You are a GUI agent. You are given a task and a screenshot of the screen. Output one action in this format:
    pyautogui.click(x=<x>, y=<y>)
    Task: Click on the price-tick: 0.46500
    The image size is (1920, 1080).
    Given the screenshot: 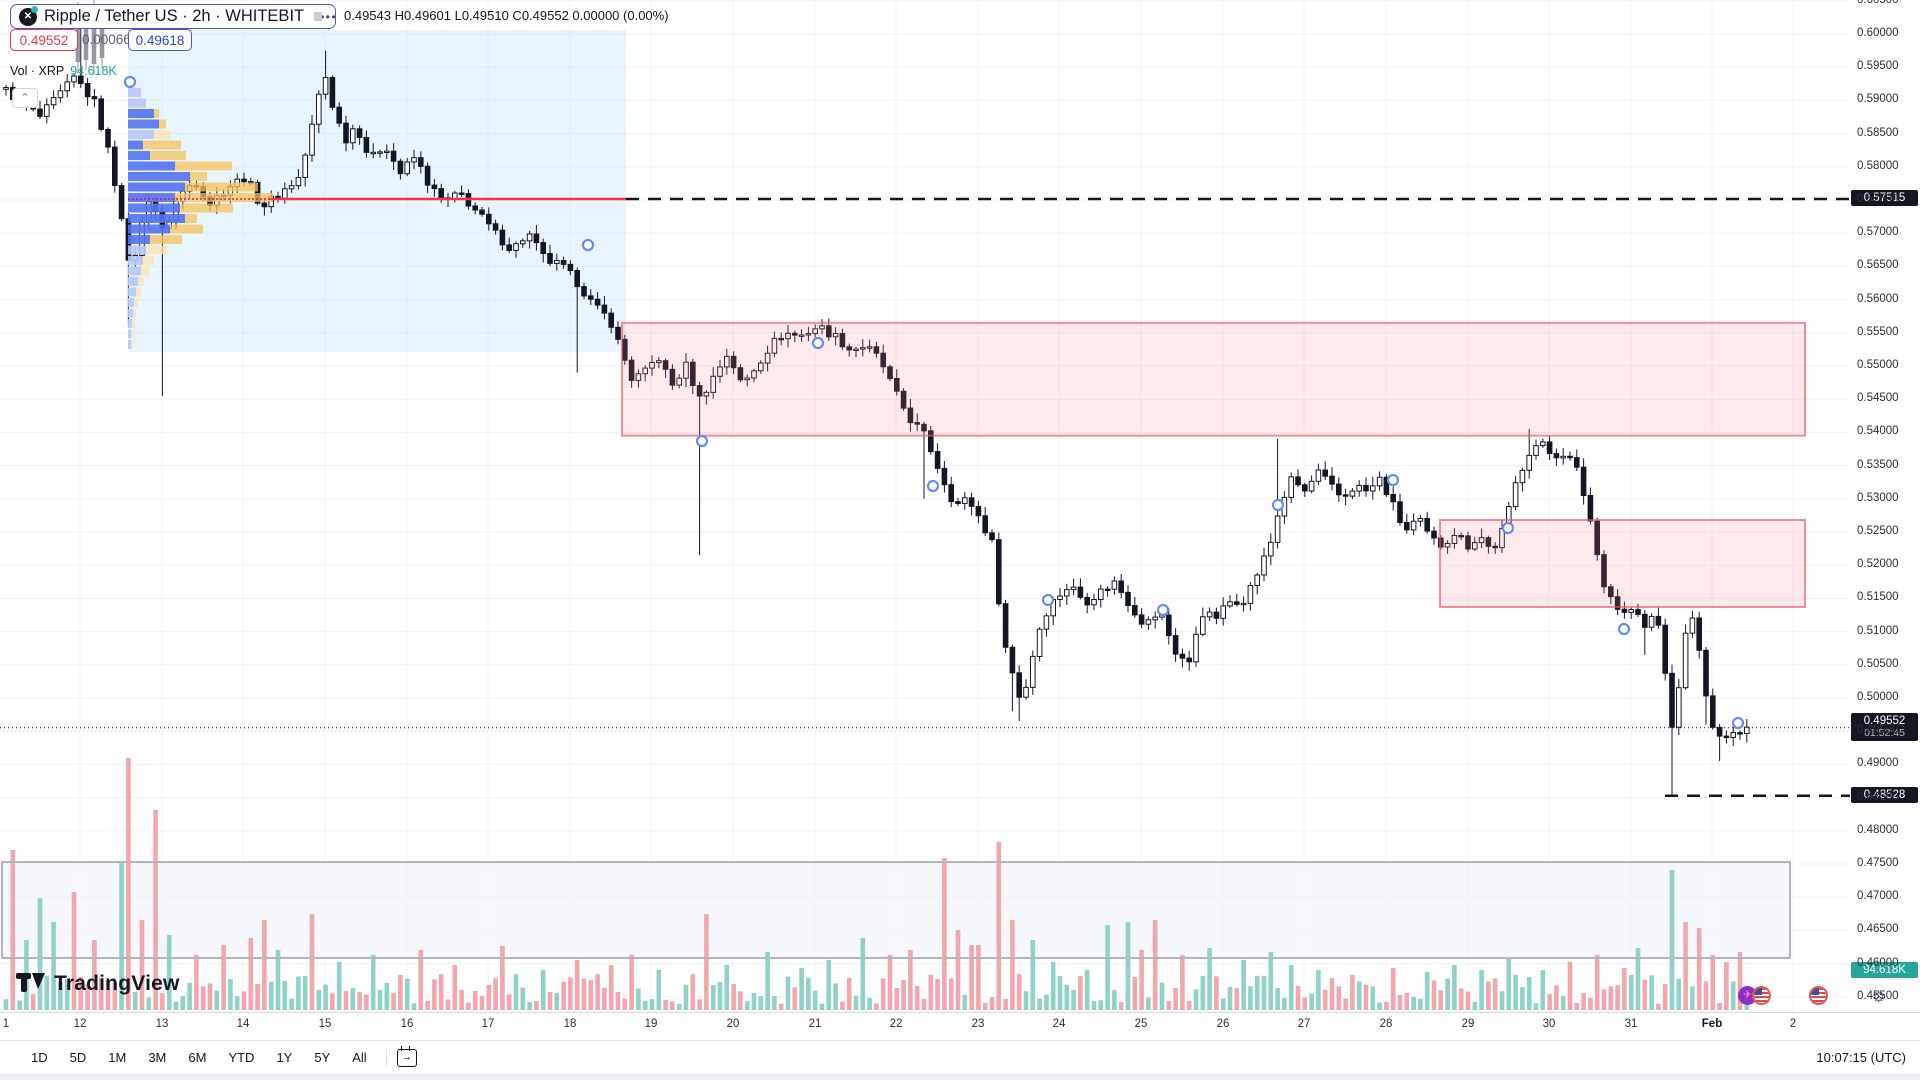 What is the action you would take?
    pyautogui.click(x=1878, y=929)
    